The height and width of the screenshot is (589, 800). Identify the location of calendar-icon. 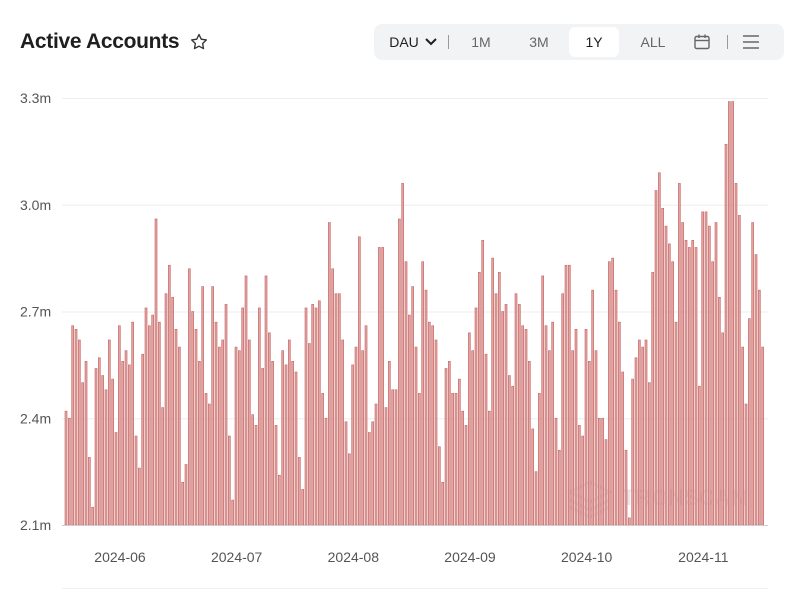
(702, 42).